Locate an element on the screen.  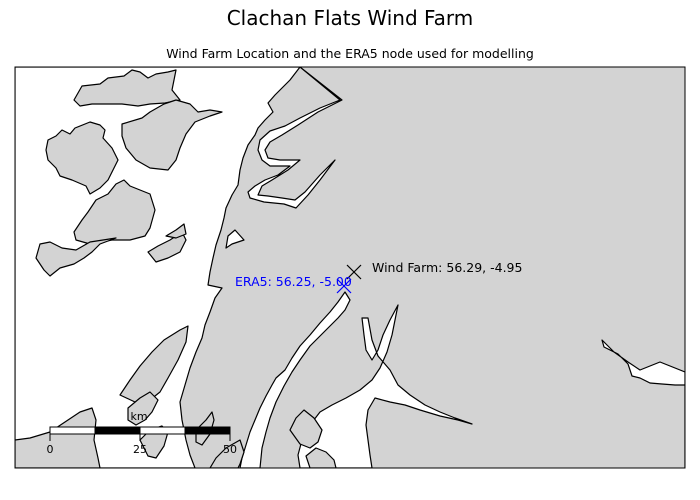
island-bute is located at coordinates (227, 453).